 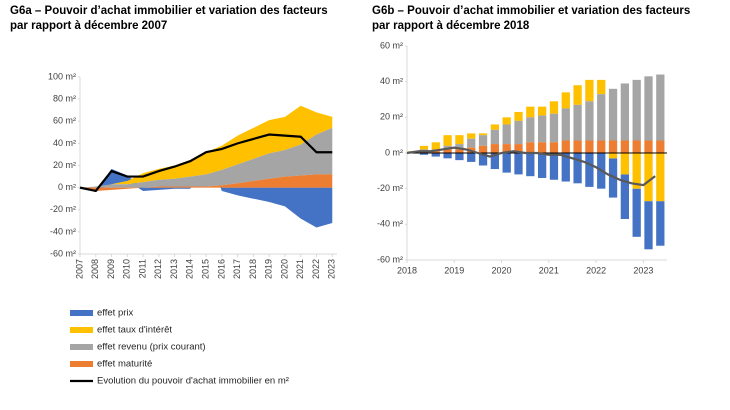 I want to click on x-tick-label: 2013, so click(x=174, y=269).